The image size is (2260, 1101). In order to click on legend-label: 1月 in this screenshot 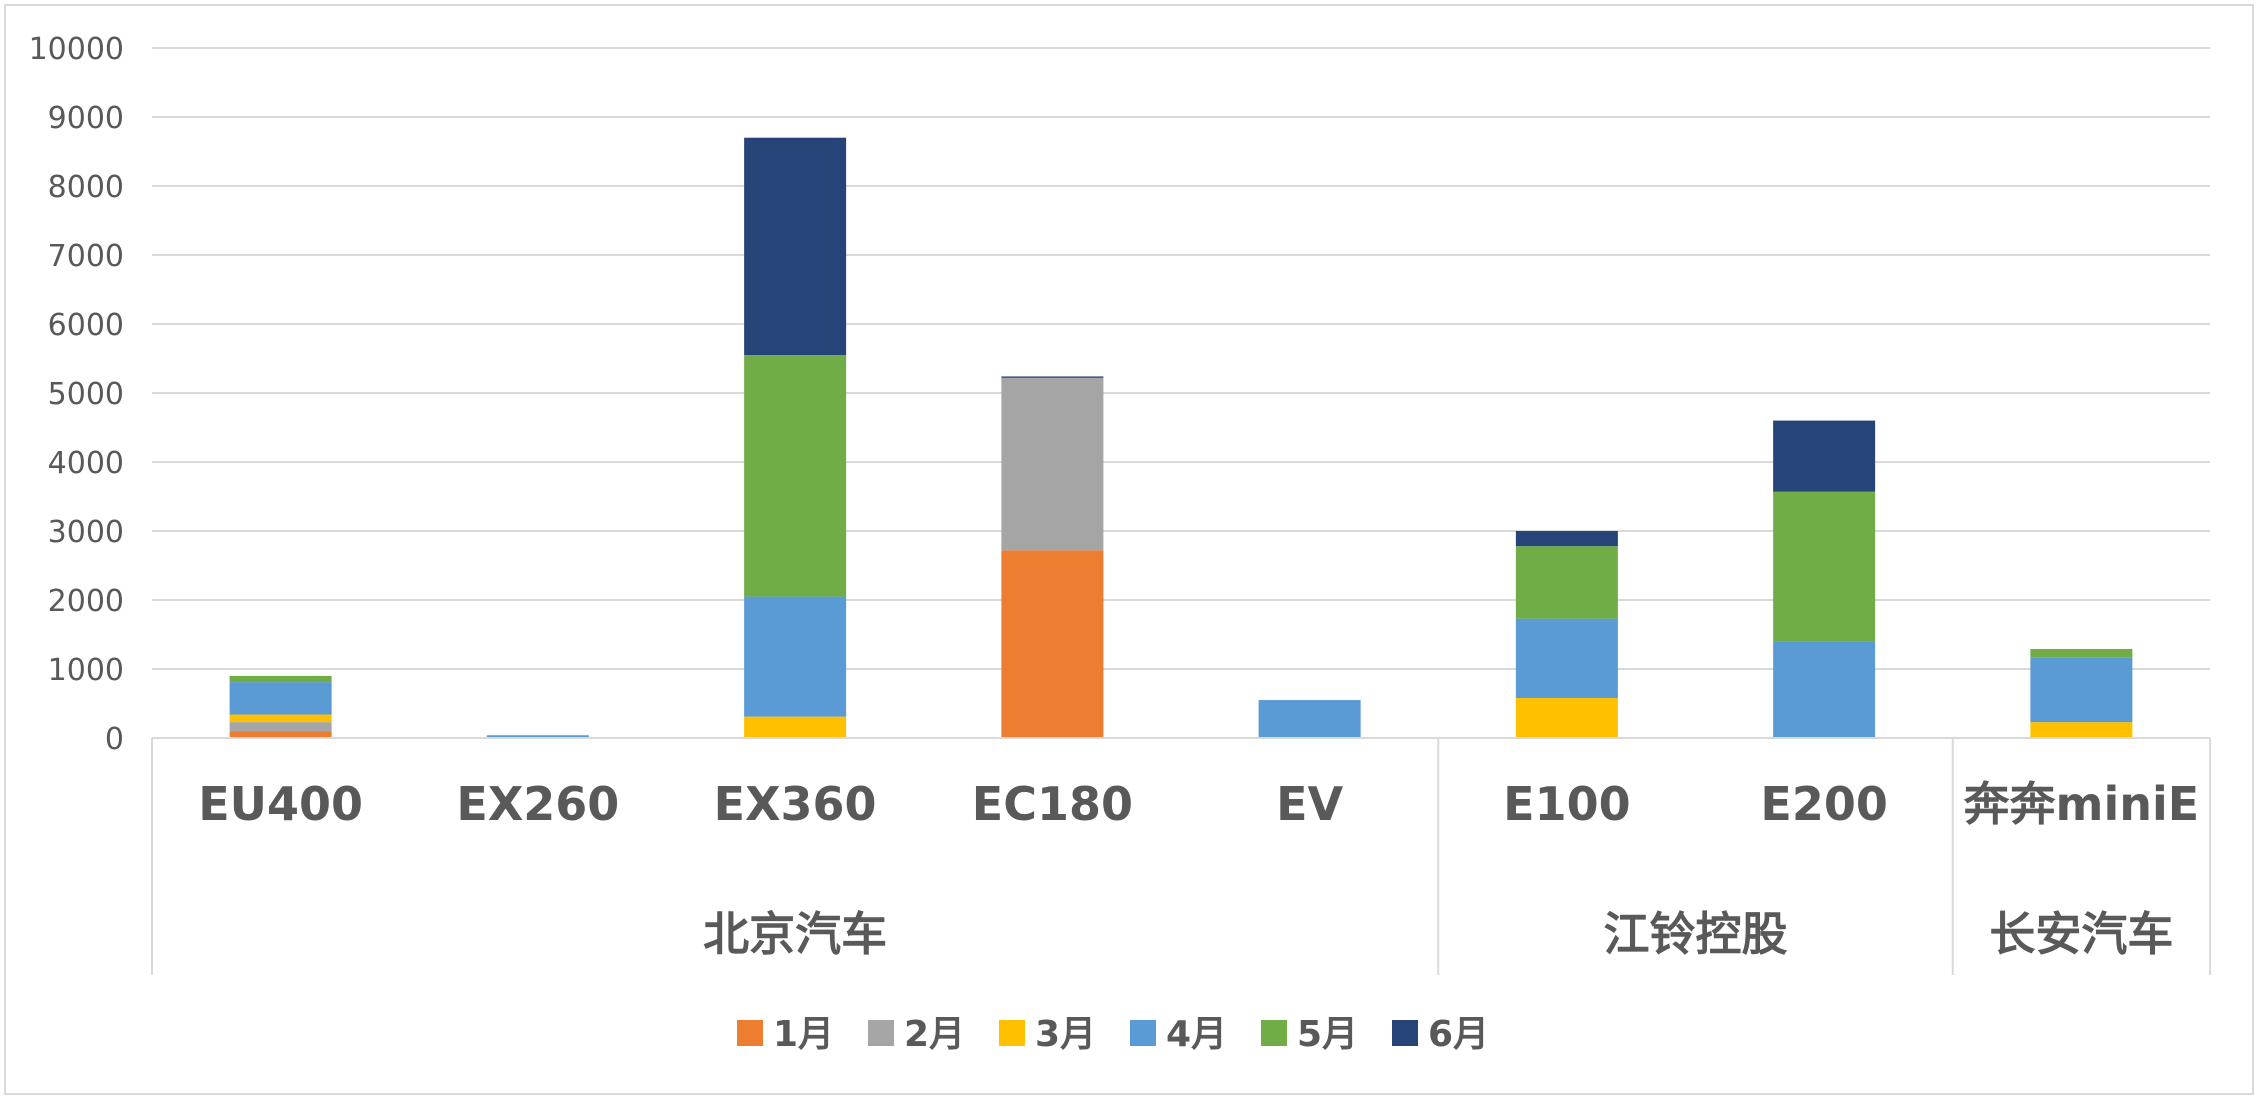, I will do `click(803, 1034)`.